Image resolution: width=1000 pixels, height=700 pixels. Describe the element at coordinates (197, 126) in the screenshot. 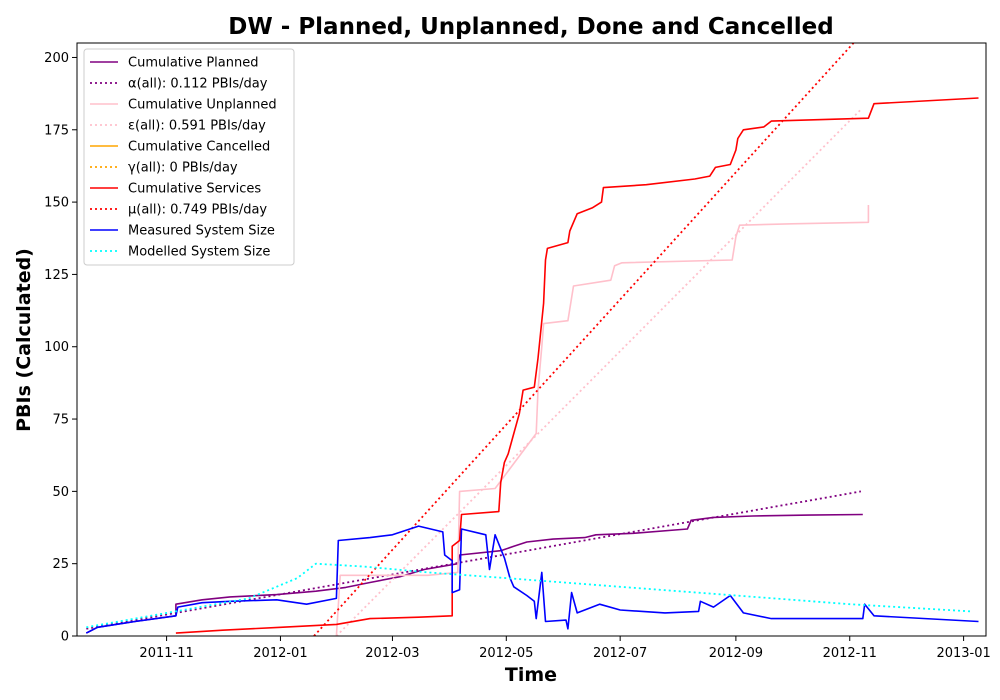

I see `legend-label: ε(all): 0.591 PBIs/day` at that location.